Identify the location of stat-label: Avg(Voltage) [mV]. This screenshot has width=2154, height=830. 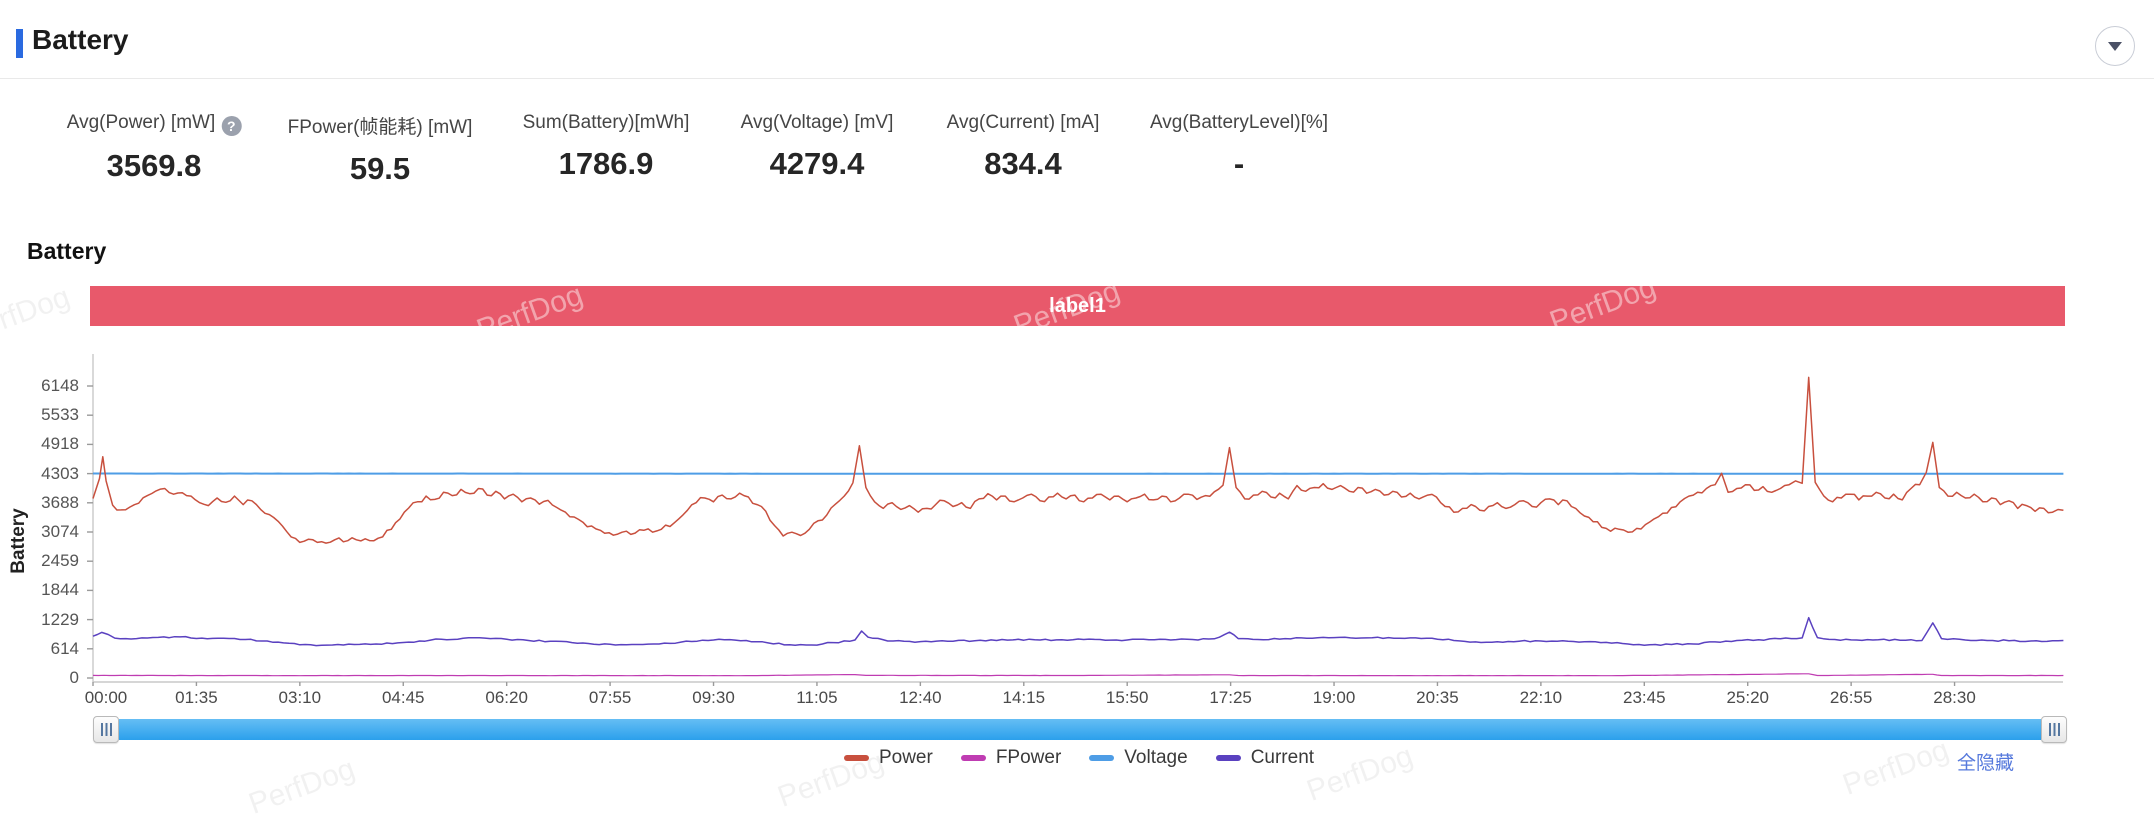
(817, 122).